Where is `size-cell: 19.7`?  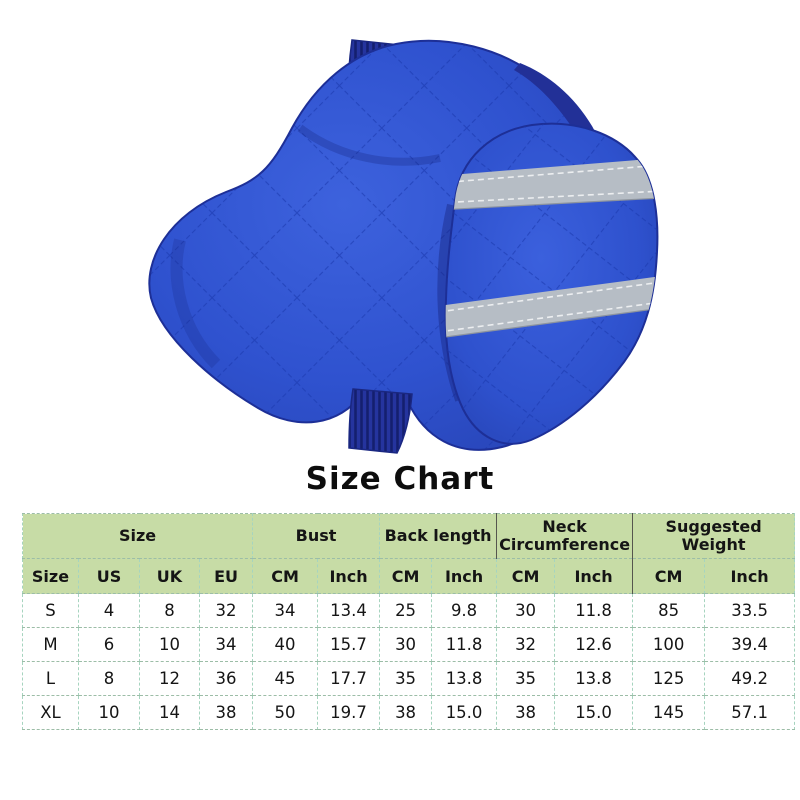 size-cell: 19.7 is located at coordinates (349, 712).